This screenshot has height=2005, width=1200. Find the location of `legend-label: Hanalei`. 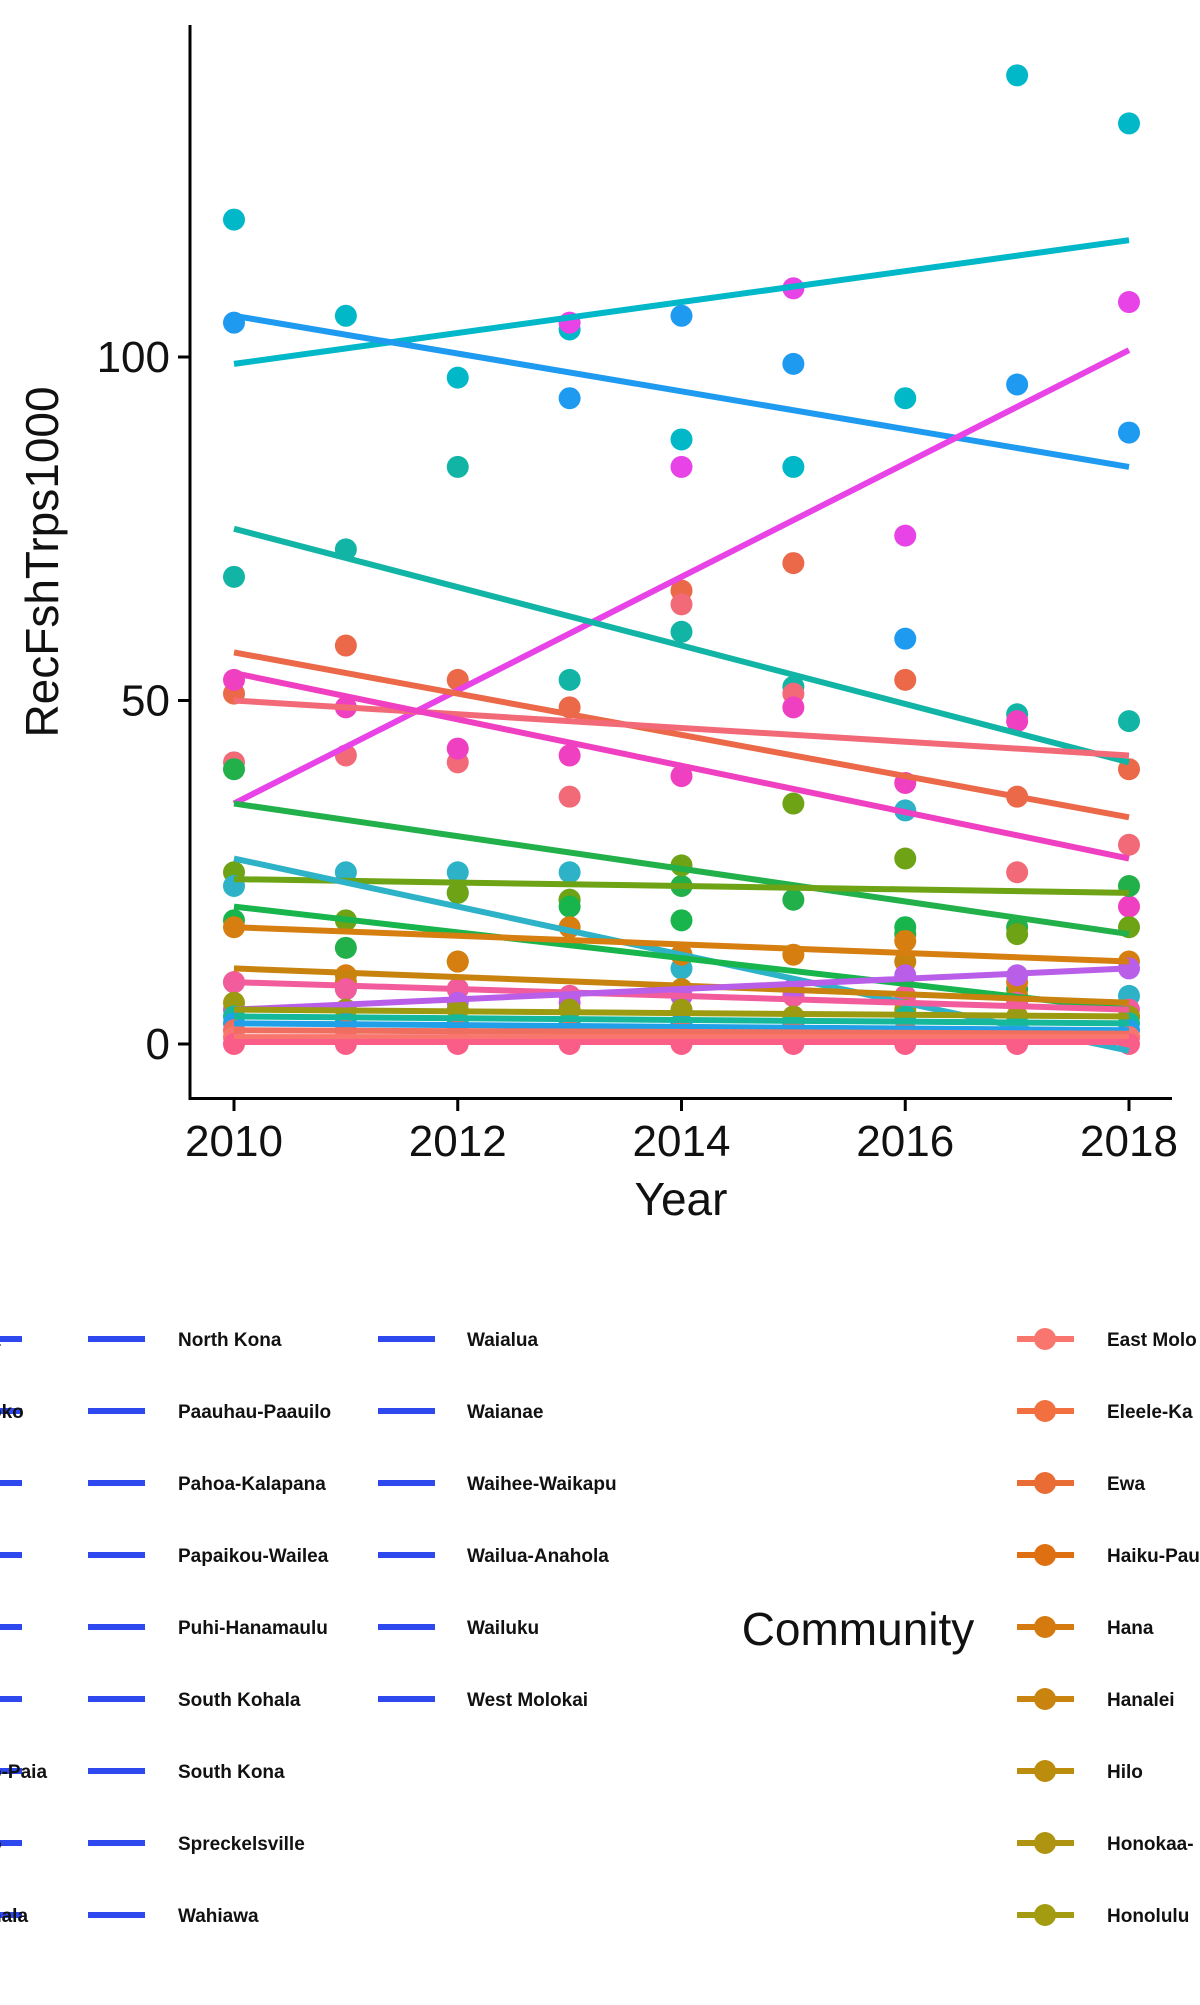

legend-label: Hanalei is located at coordinates (1141, 1700).